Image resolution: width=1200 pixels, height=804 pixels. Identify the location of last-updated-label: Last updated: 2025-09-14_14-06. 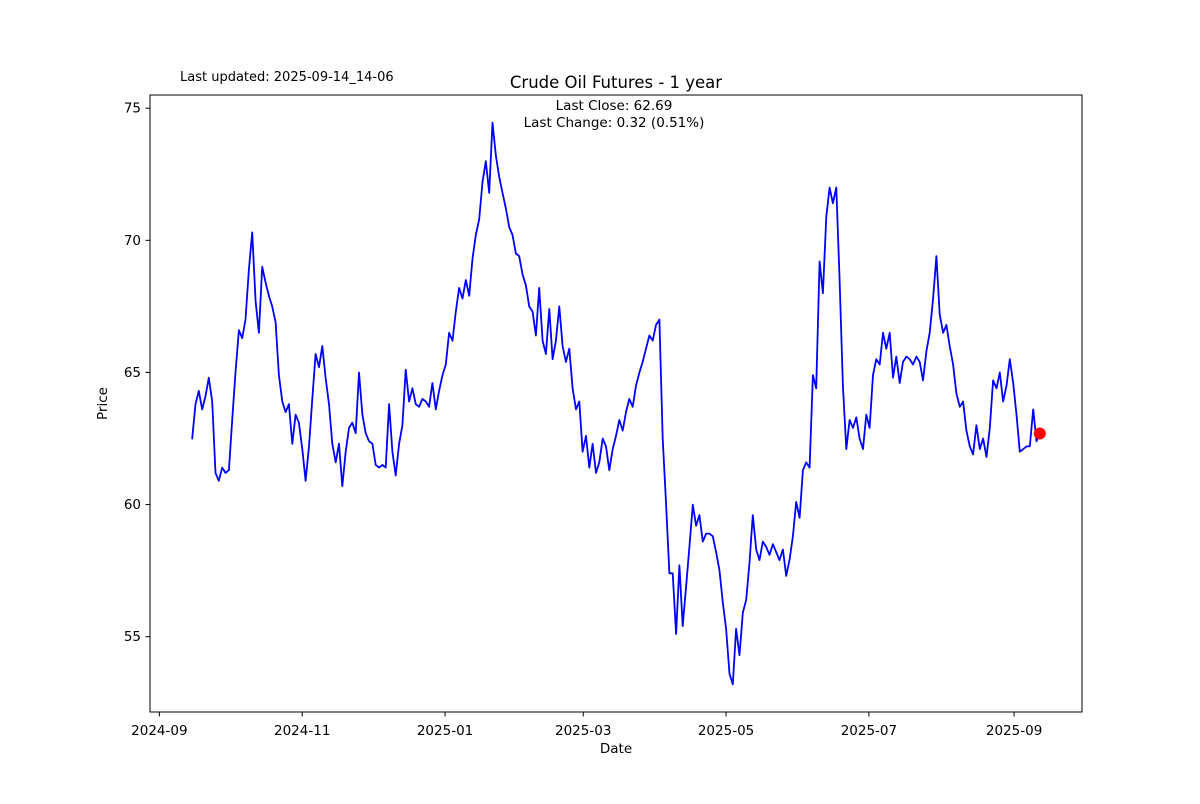
(287, 77).